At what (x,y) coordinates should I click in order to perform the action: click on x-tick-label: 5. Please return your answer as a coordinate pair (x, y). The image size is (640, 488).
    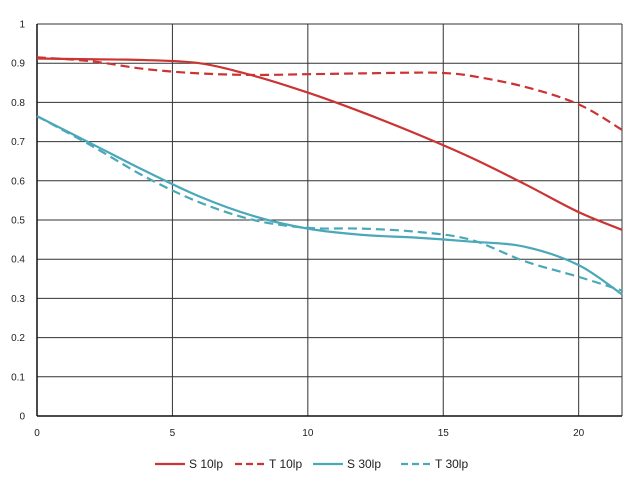
    Looking at the image, I should click on (173, 433).